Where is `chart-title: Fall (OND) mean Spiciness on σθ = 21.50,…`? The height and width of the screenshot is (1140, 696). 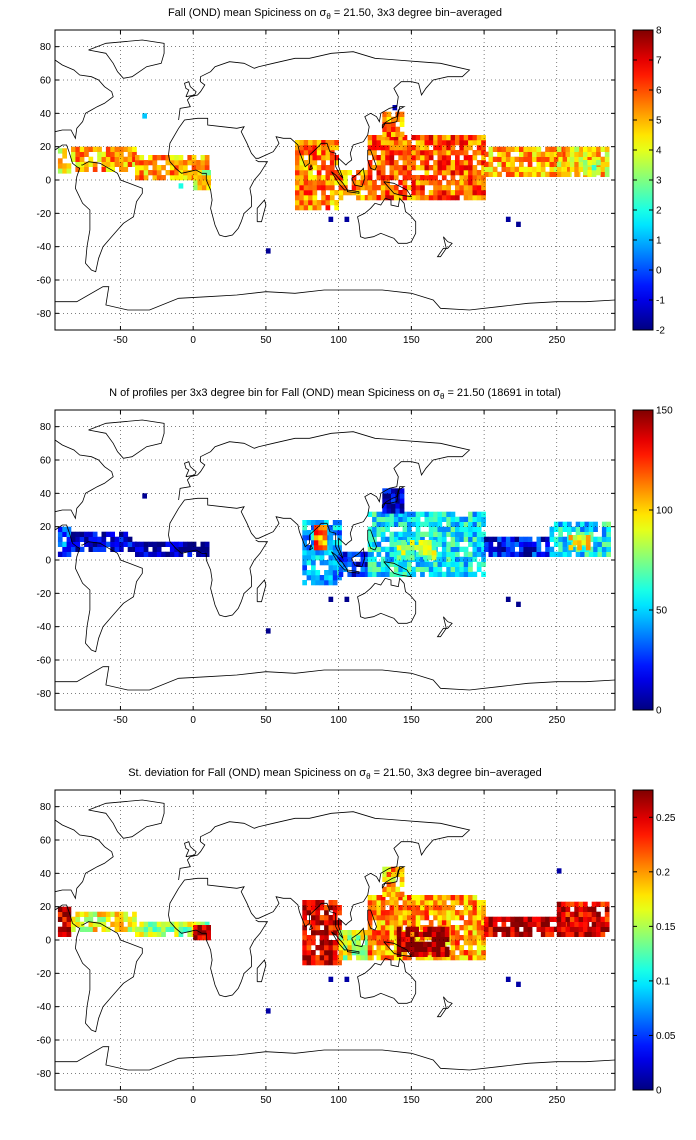 chart-title: Fall (OND) mean Spiciness on σθ = 21.50,… is located at coordinates (335, 14).